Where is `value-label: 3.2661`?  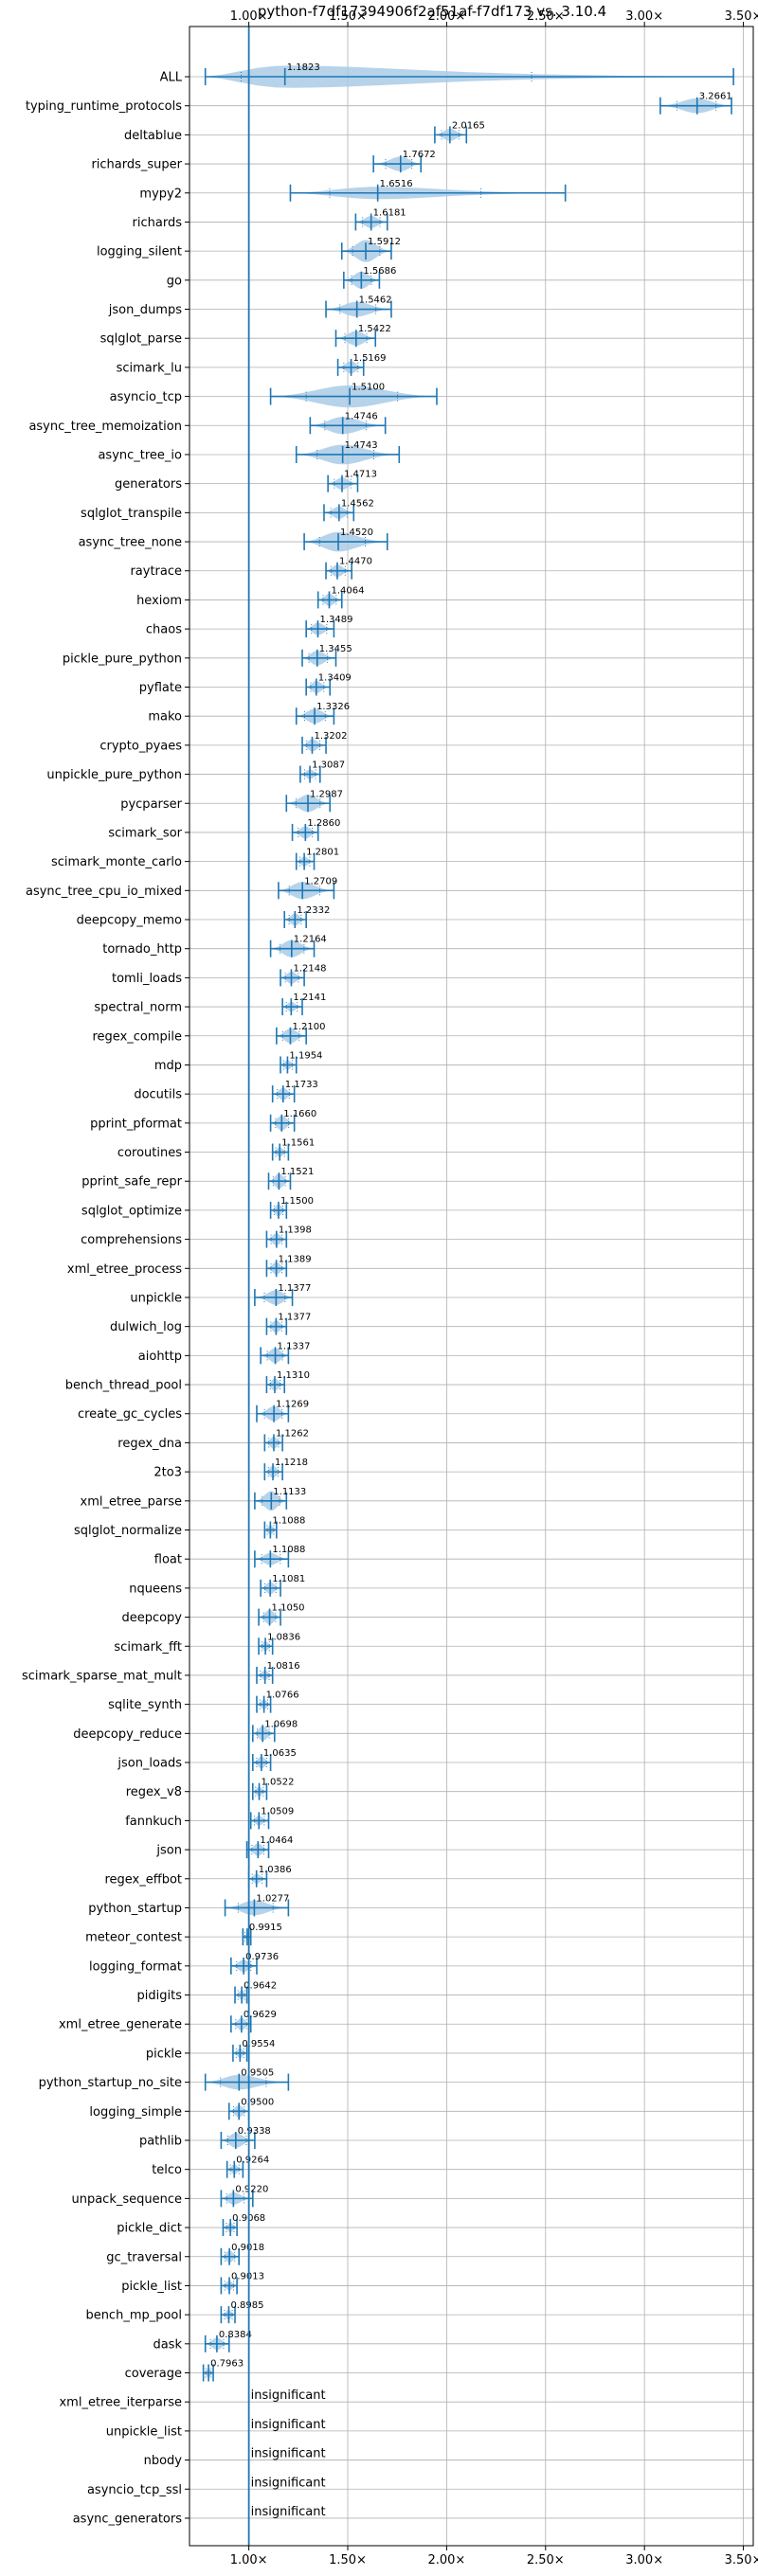
value-label: 3.2661 is located at coordinates (715, 97).